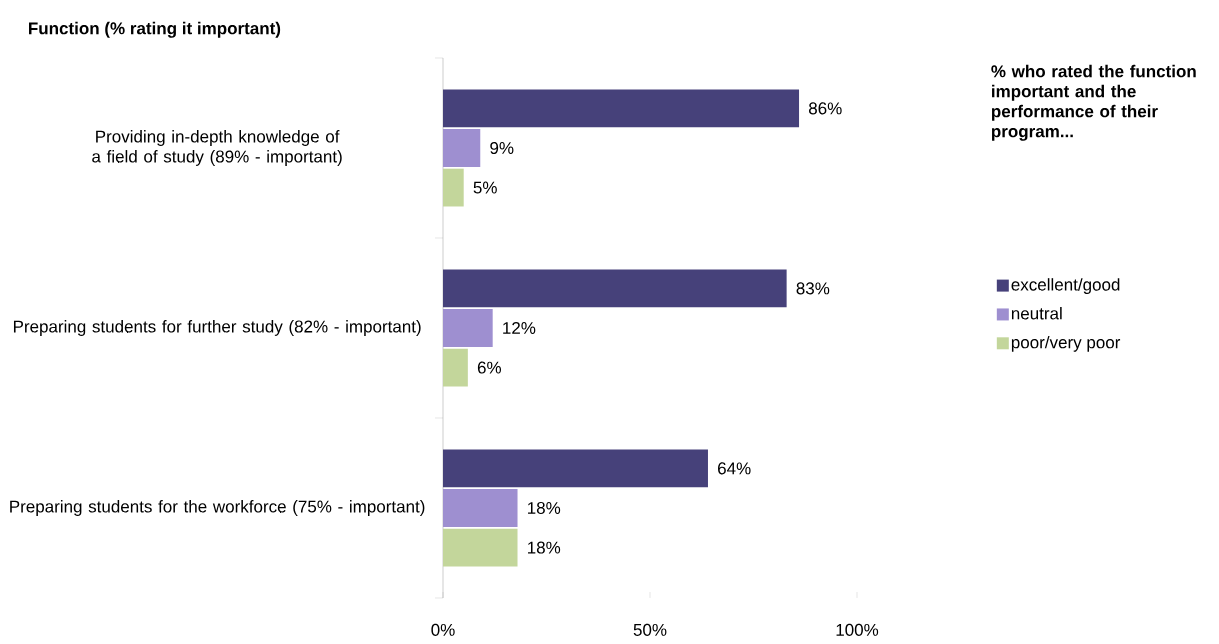 The height and width of the screenshot is (644, 1219). Describe the element at coordinates (217, 328) in the screenshot. I see `y-tick-label: Preparing students for further study (82% - important)` at that location.